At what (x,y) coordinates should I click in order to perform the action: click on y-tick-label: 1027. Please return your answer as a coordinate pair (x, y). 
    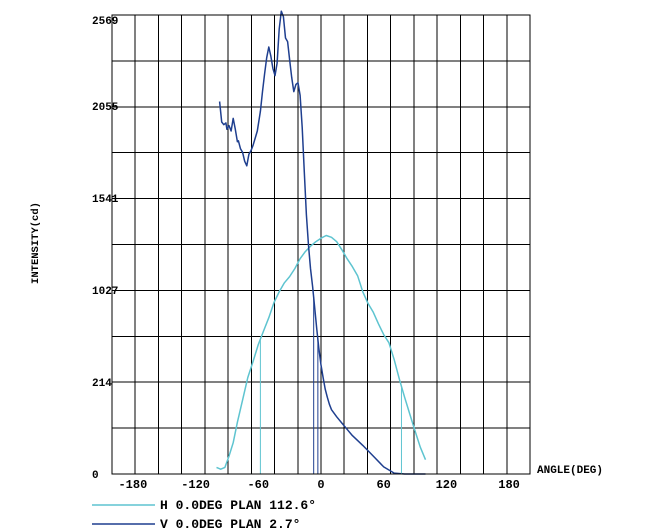
    Looking at the image, I should click on (105, 292).